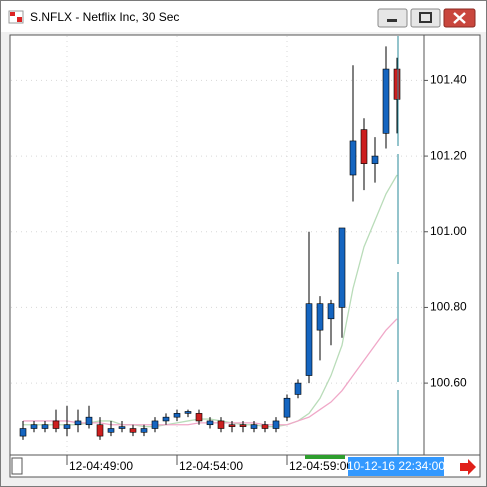  I want to click on scroll-right-arrow, so click(468, 467).